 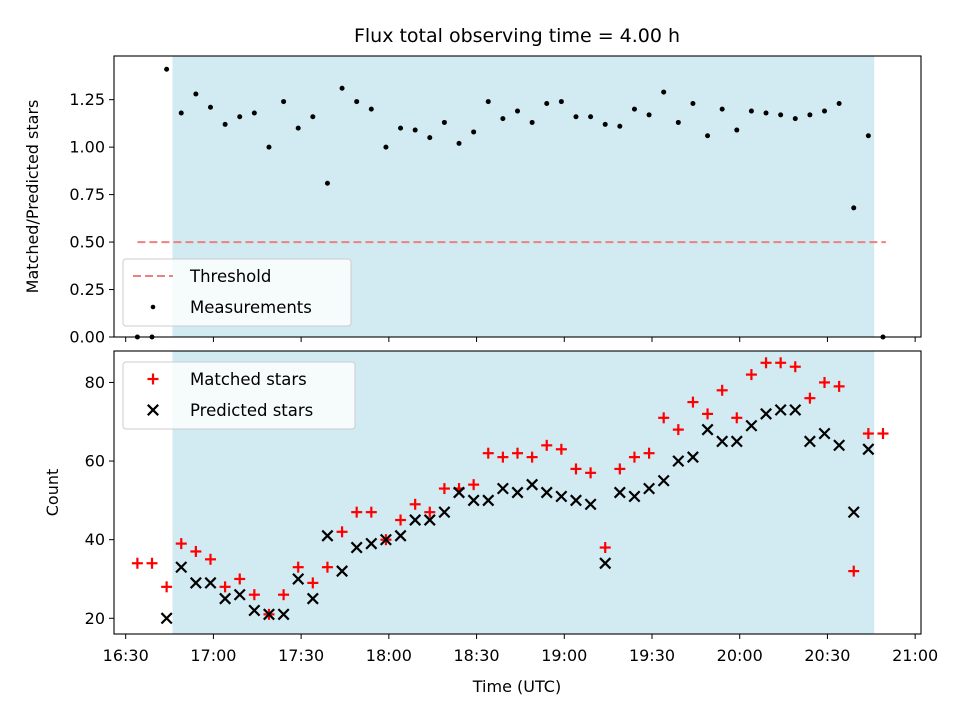 What do you see at coordinates (827, 655) in the screenshot?
I see `x-tick-label: 20:30` at bounding box center [827, 655].